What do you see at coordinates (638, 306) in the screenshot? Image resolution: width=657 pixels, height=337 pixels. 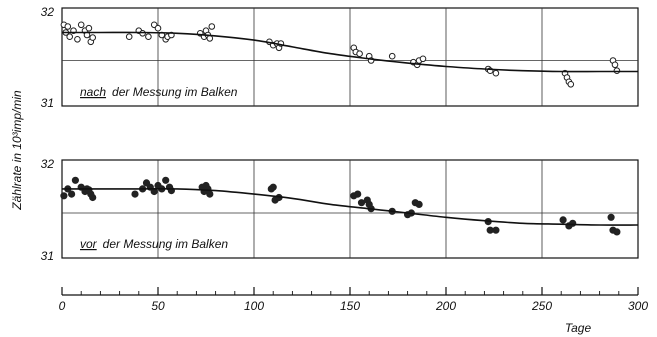 I see `x-tick-label-300: 300` at bounding box center [638, 306].